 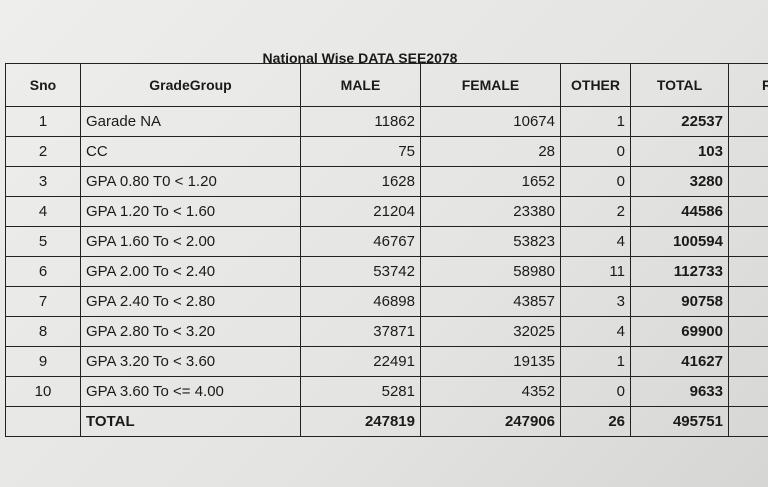 I want to click on total-value: 26, so click(x=595, y=421).